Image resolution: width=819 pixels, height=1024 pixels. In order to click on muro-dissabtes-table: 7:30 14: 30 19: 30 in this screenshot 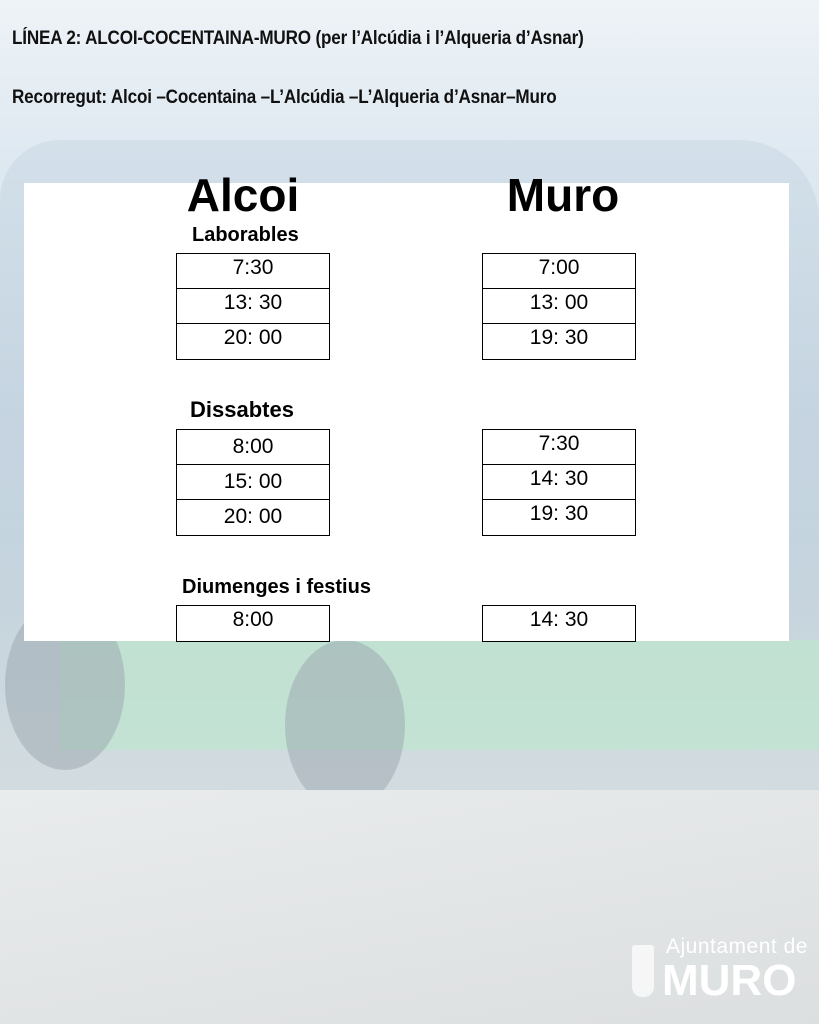, I will do `click(559, 482)`.